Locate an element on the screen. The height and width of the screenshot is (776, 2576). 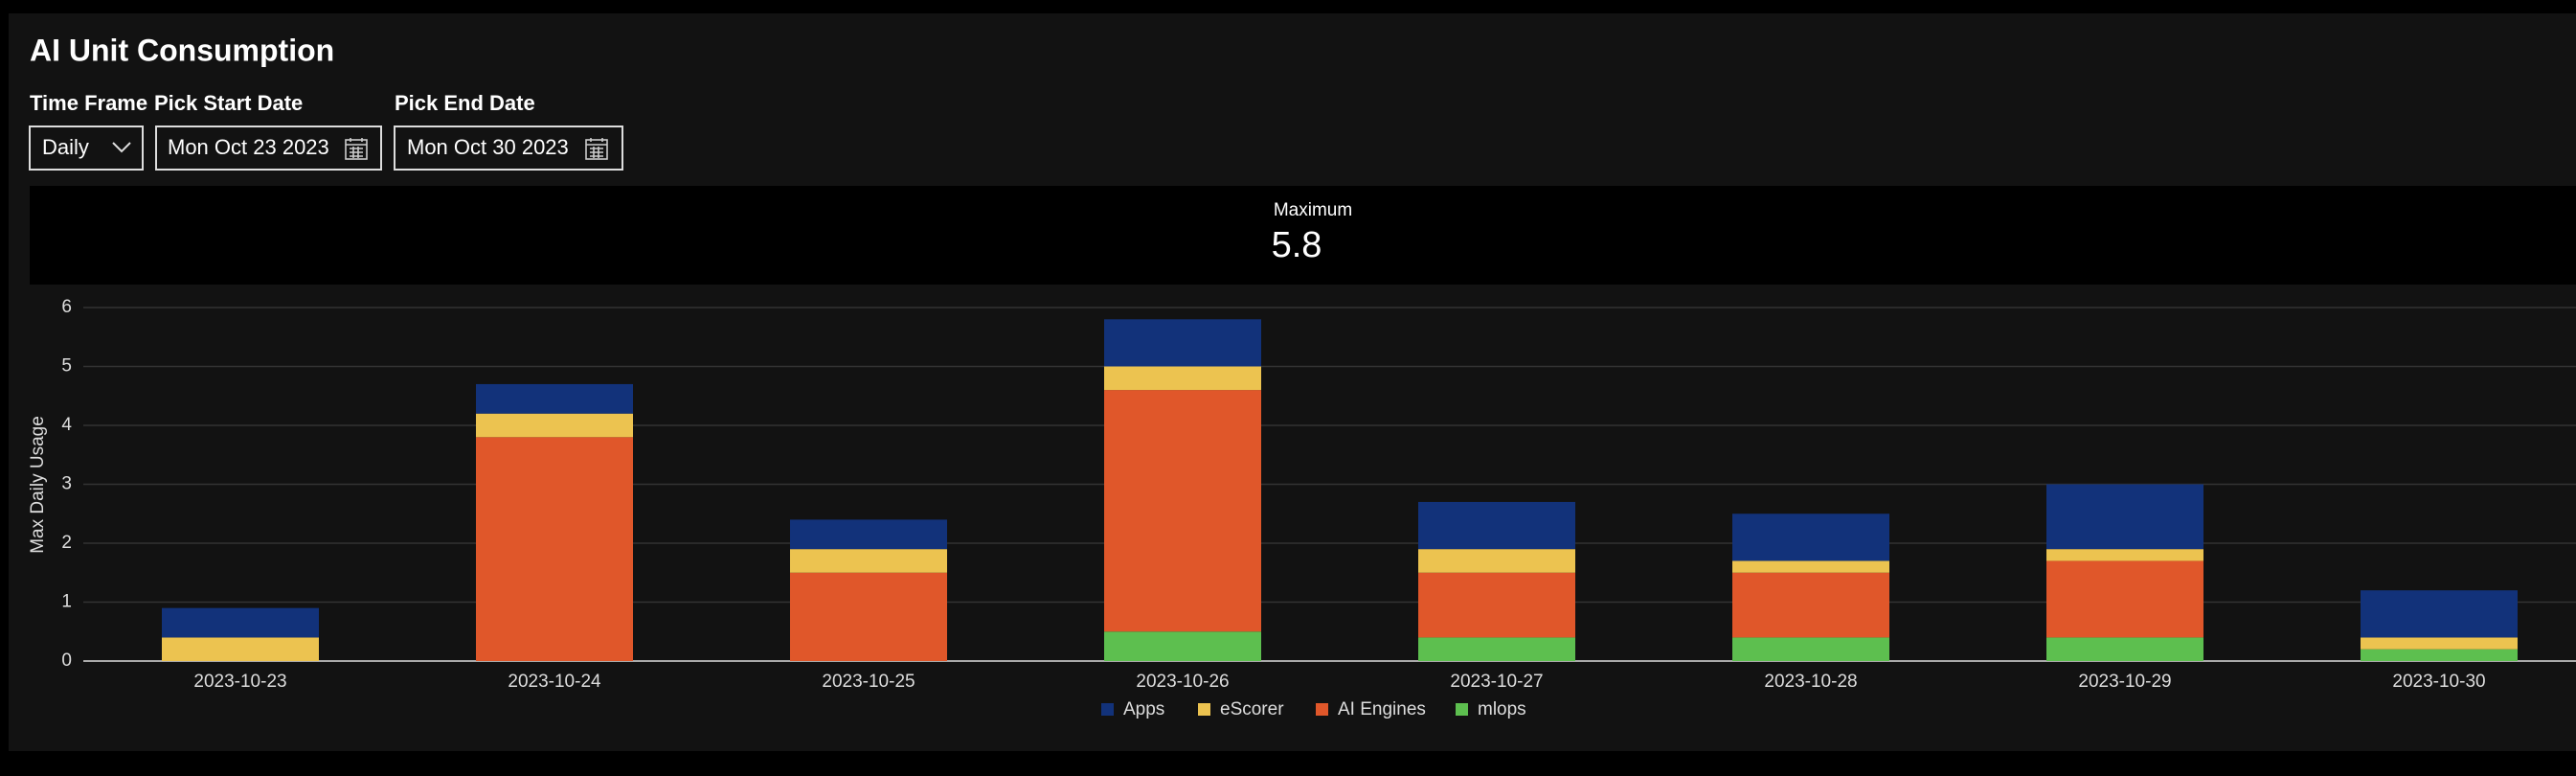
x-tick-label: 2023-10-26 is located at coordinates (1182, 682).